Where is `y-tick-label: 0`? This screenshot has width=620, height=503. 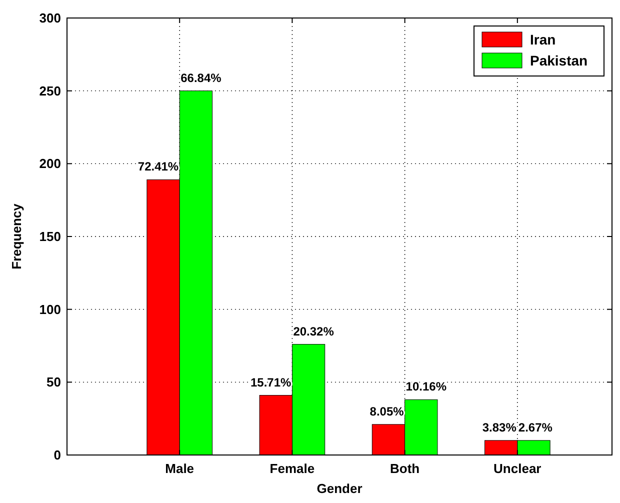 y-tick-label: 0 is located at coordinates (57, 455).